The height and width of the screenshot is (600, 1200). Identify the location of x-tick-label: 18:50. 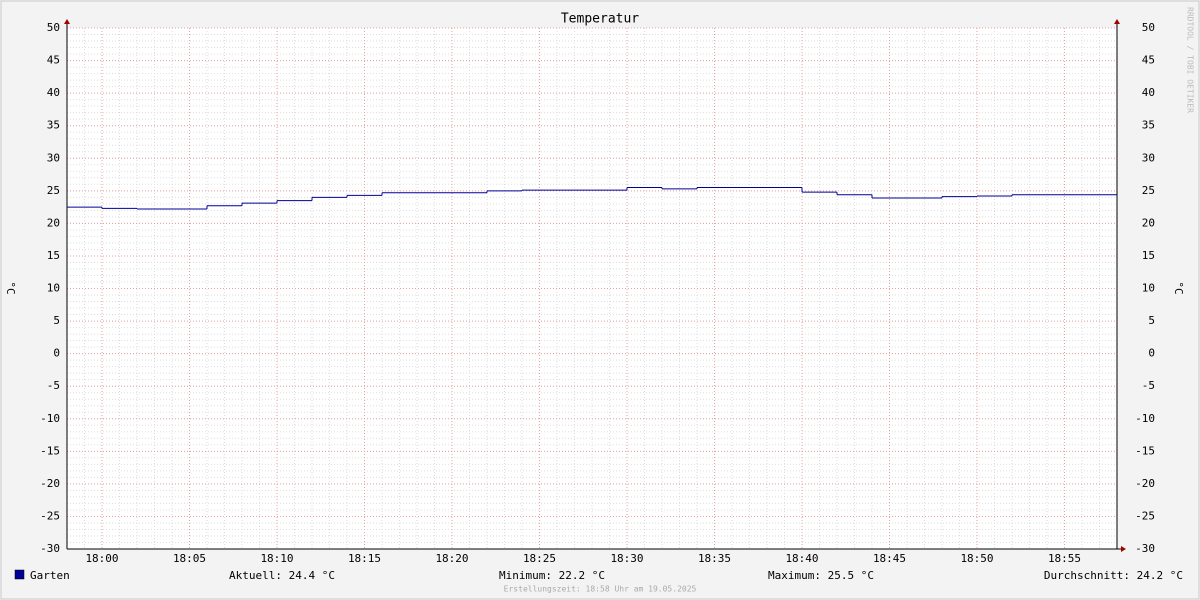
(976, 558).